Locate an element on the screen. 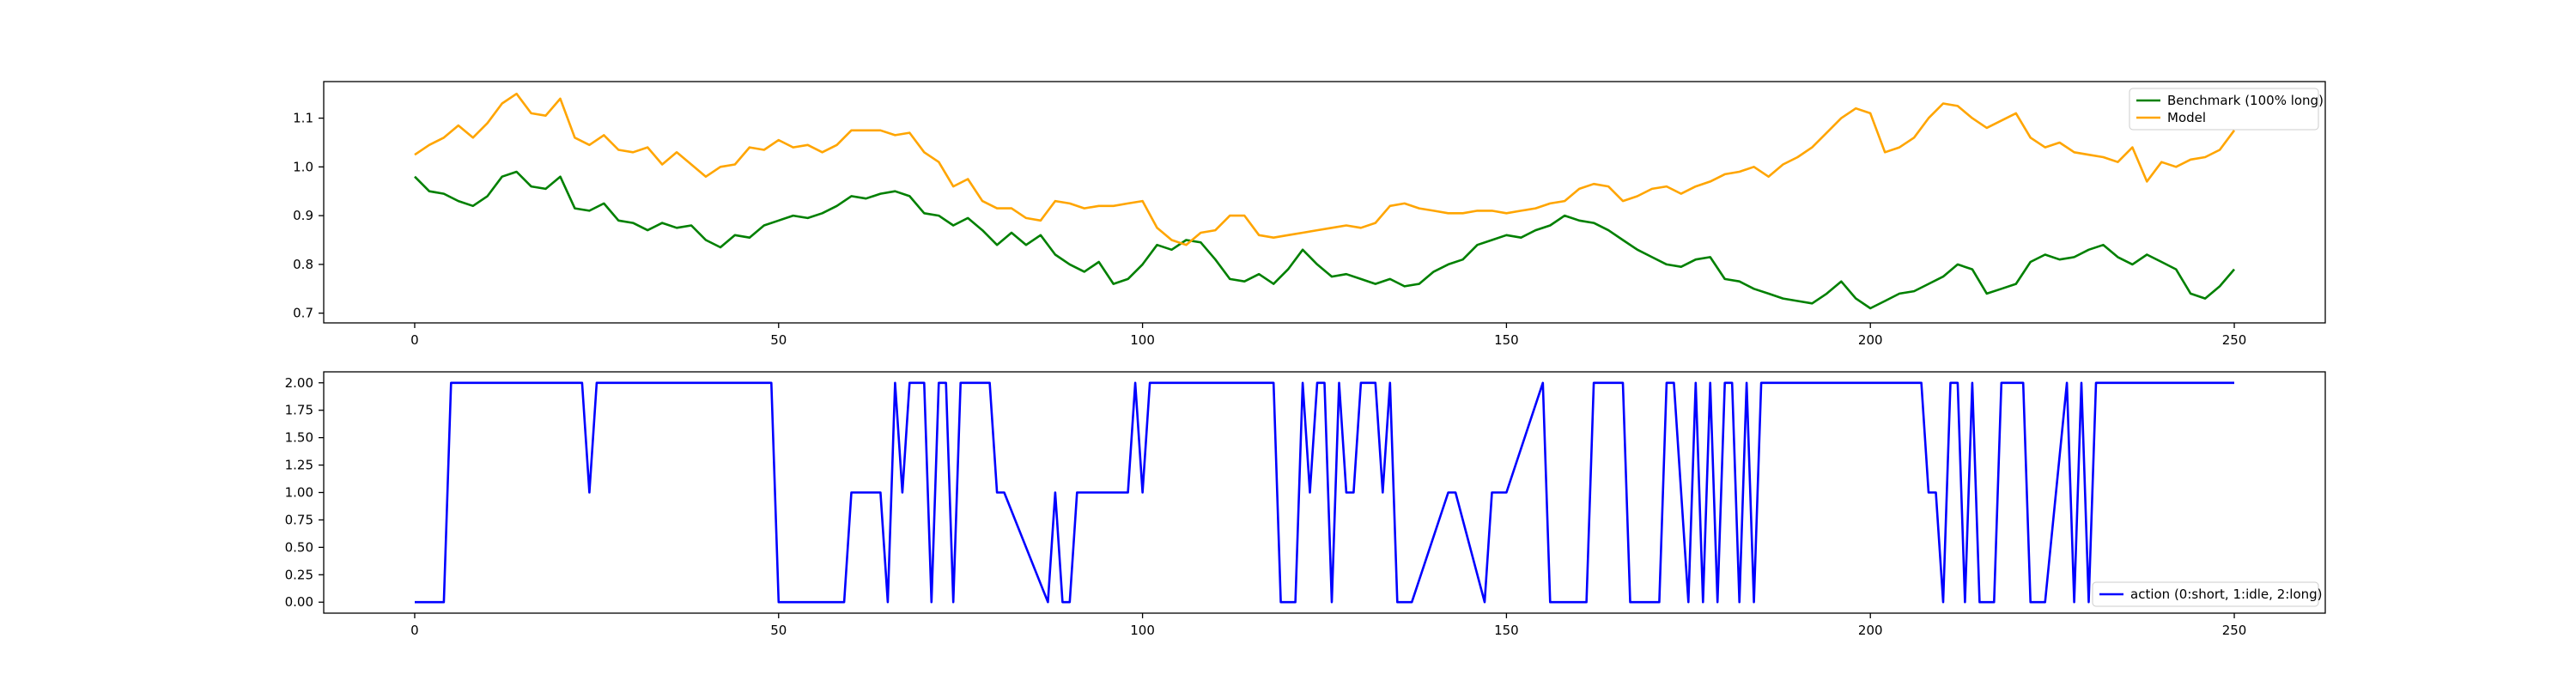 The width and height of the screenshot is (2576, 687). y-tick-label: 1.50 is located at coordinates (299, 438).